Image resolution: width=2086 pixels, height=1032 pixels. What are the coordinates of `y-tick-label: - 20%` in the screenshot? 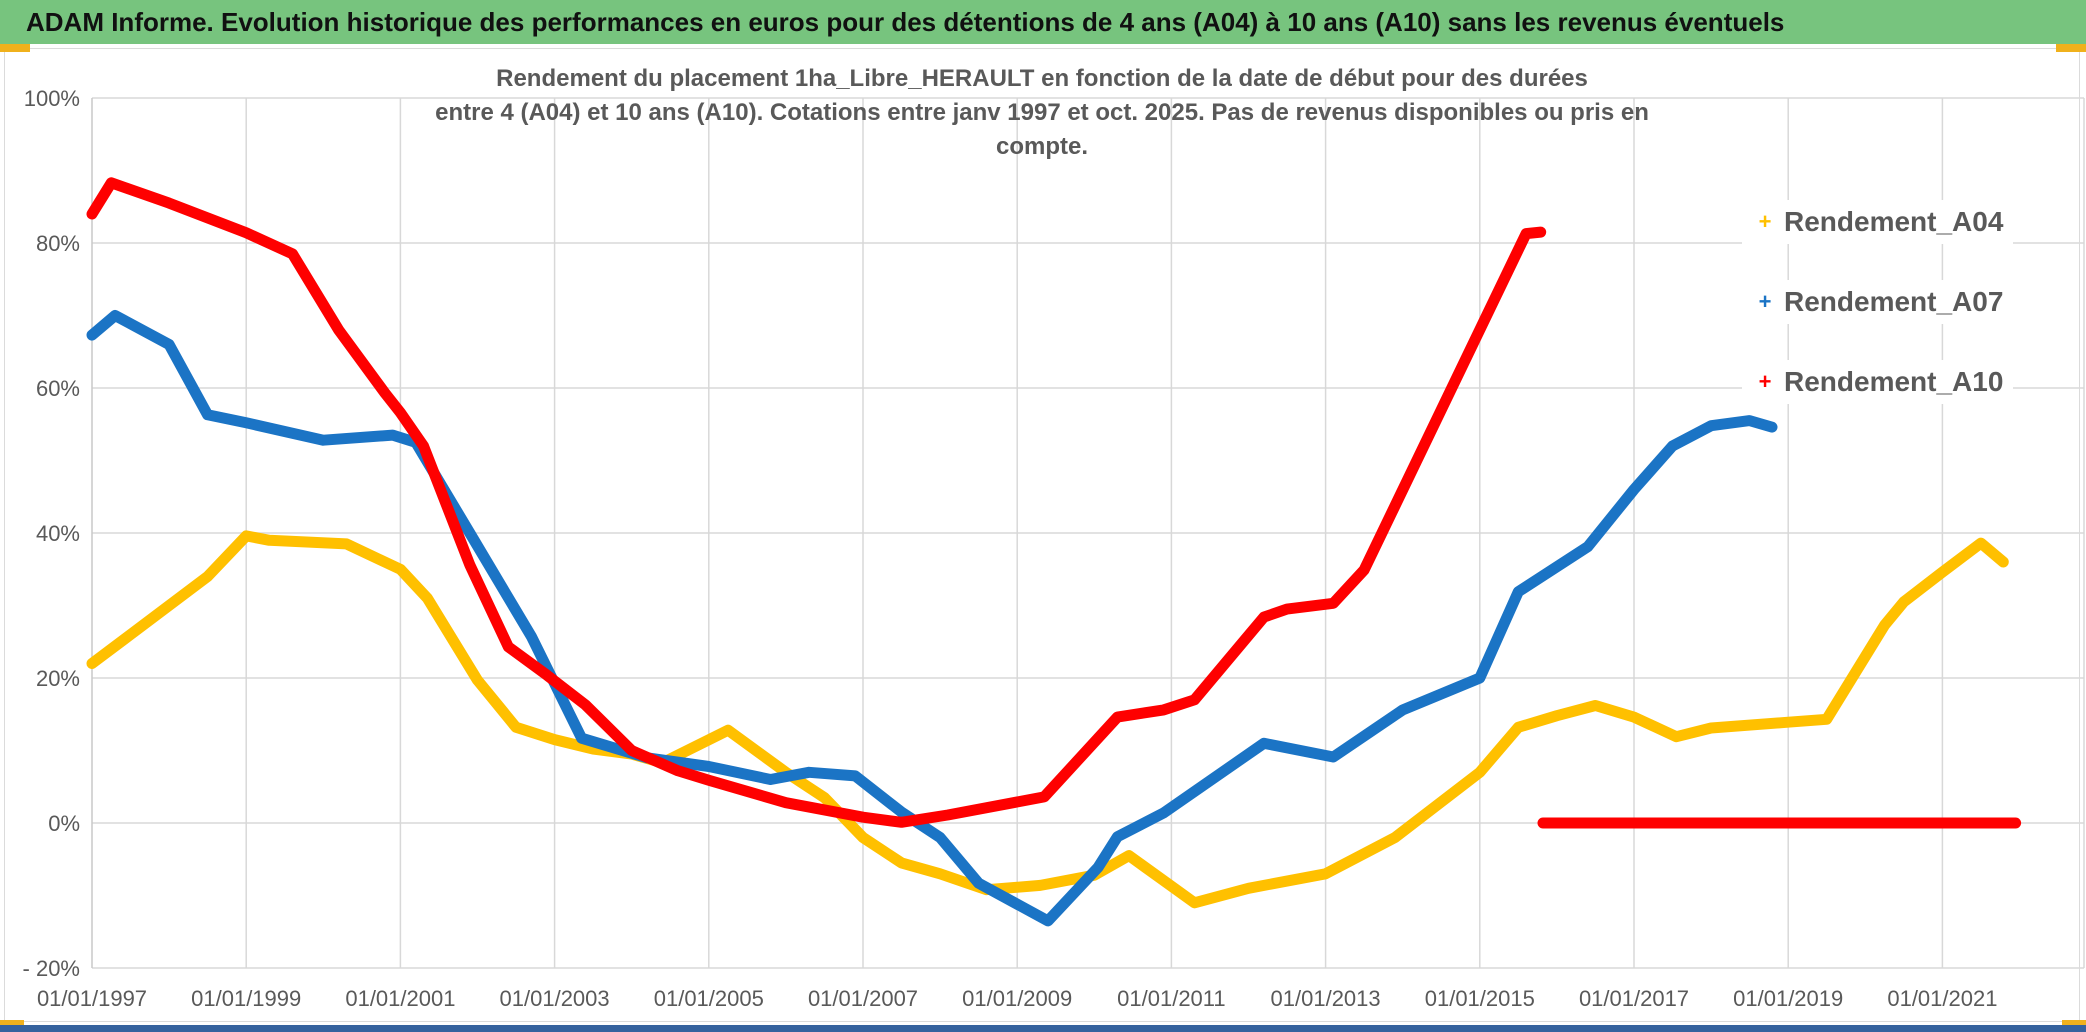 It's located at (51, 968).